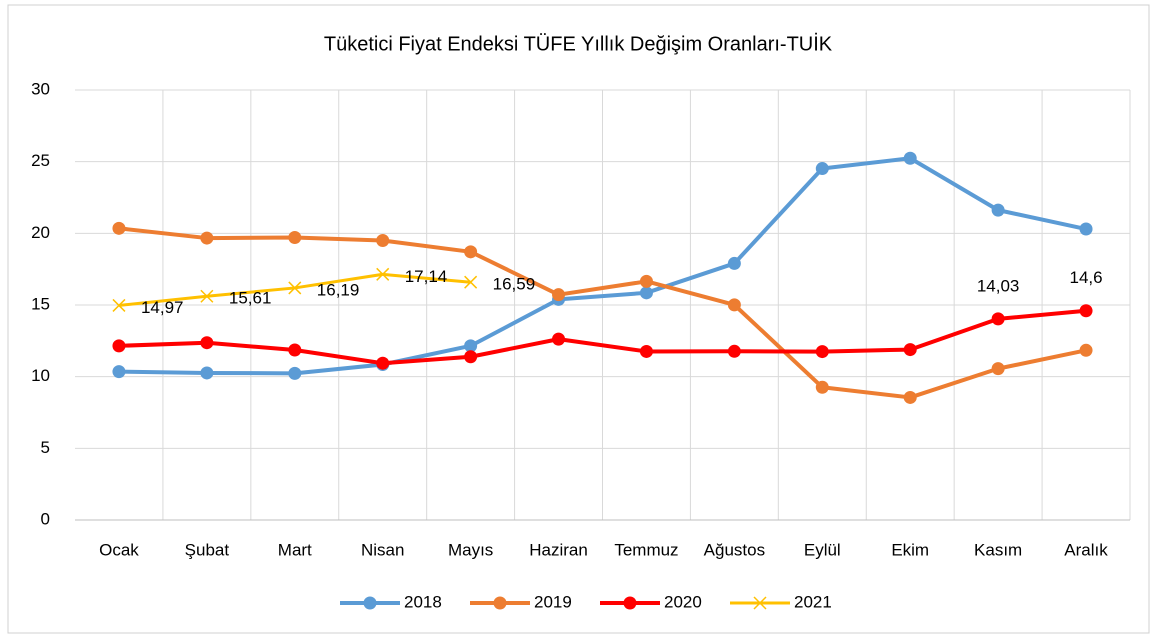 The width and height of the screenshot is (1157, 638). I want to click on x-tick-label: Temmuz, so click(646, 549).